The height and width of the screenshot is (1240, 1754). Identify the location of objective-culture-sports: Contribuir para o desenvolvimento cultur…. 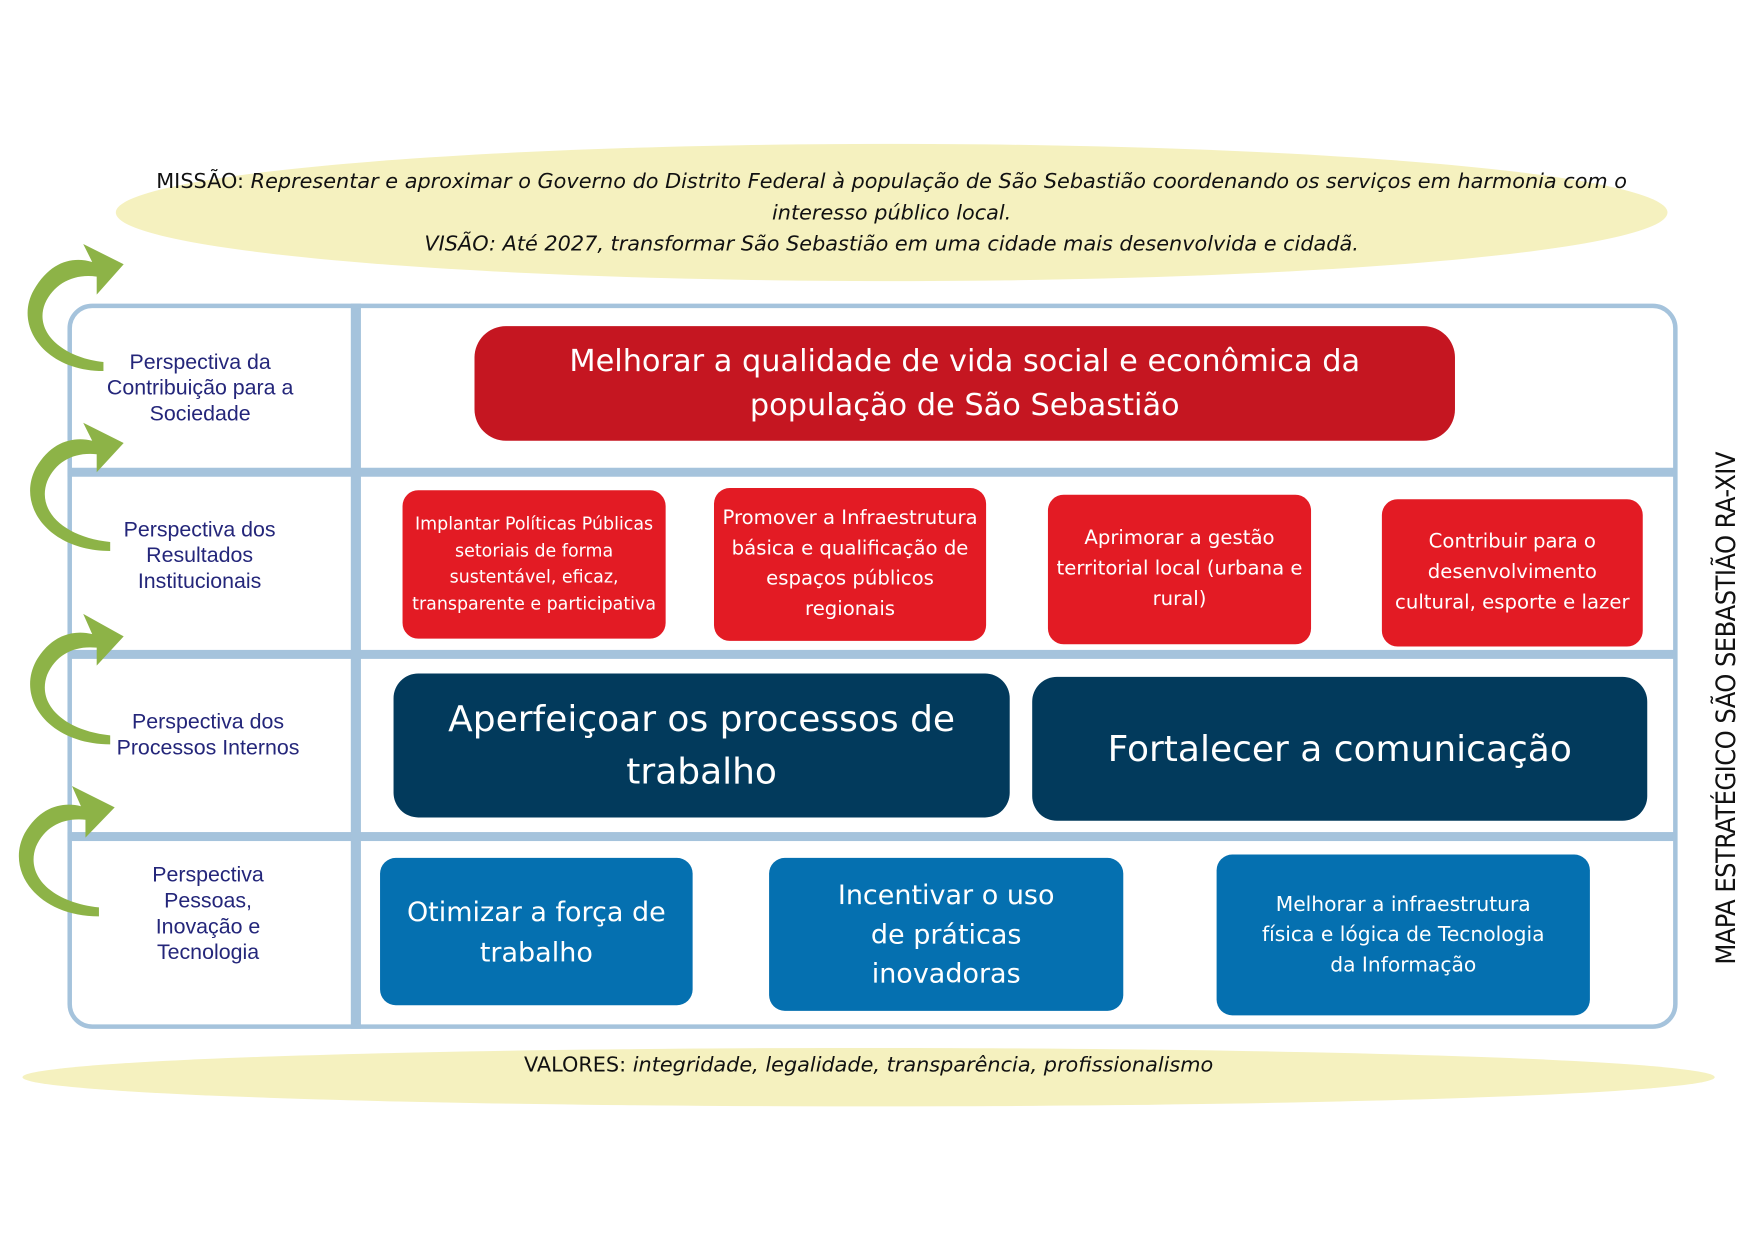
(1512, 573).